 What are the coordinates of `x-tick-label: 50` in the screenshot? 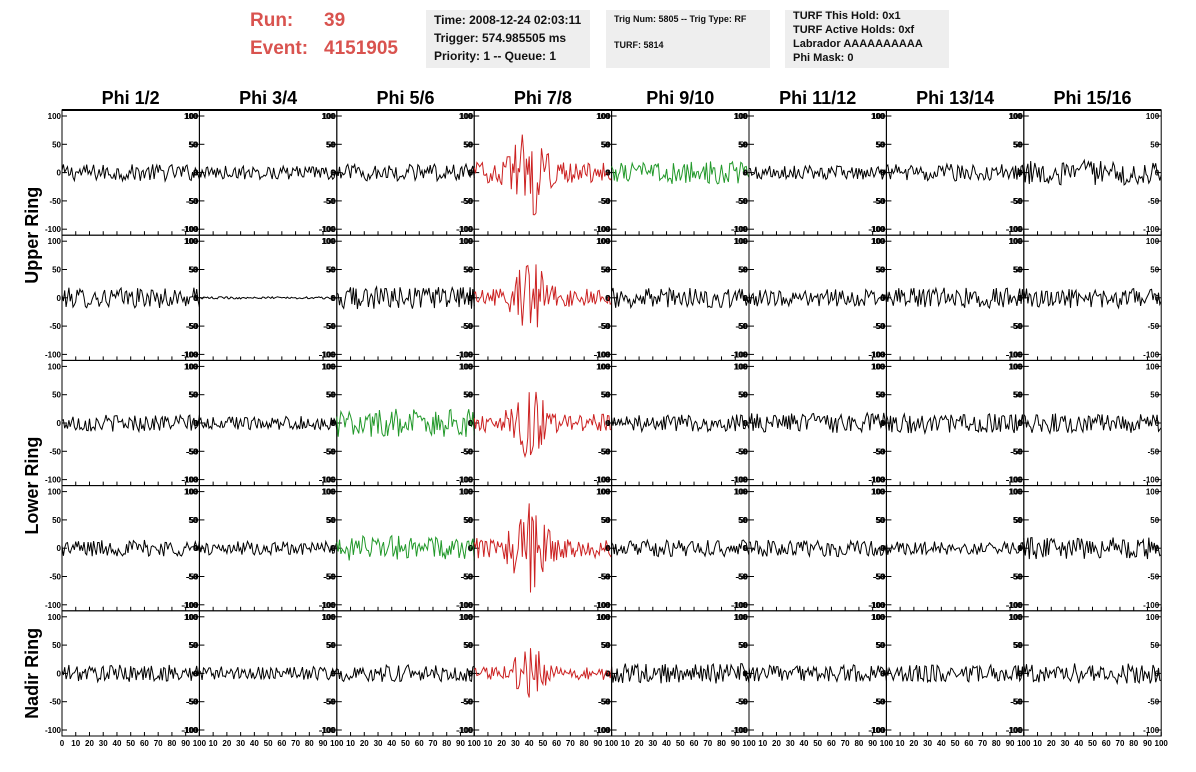 It's located at (955, 743).